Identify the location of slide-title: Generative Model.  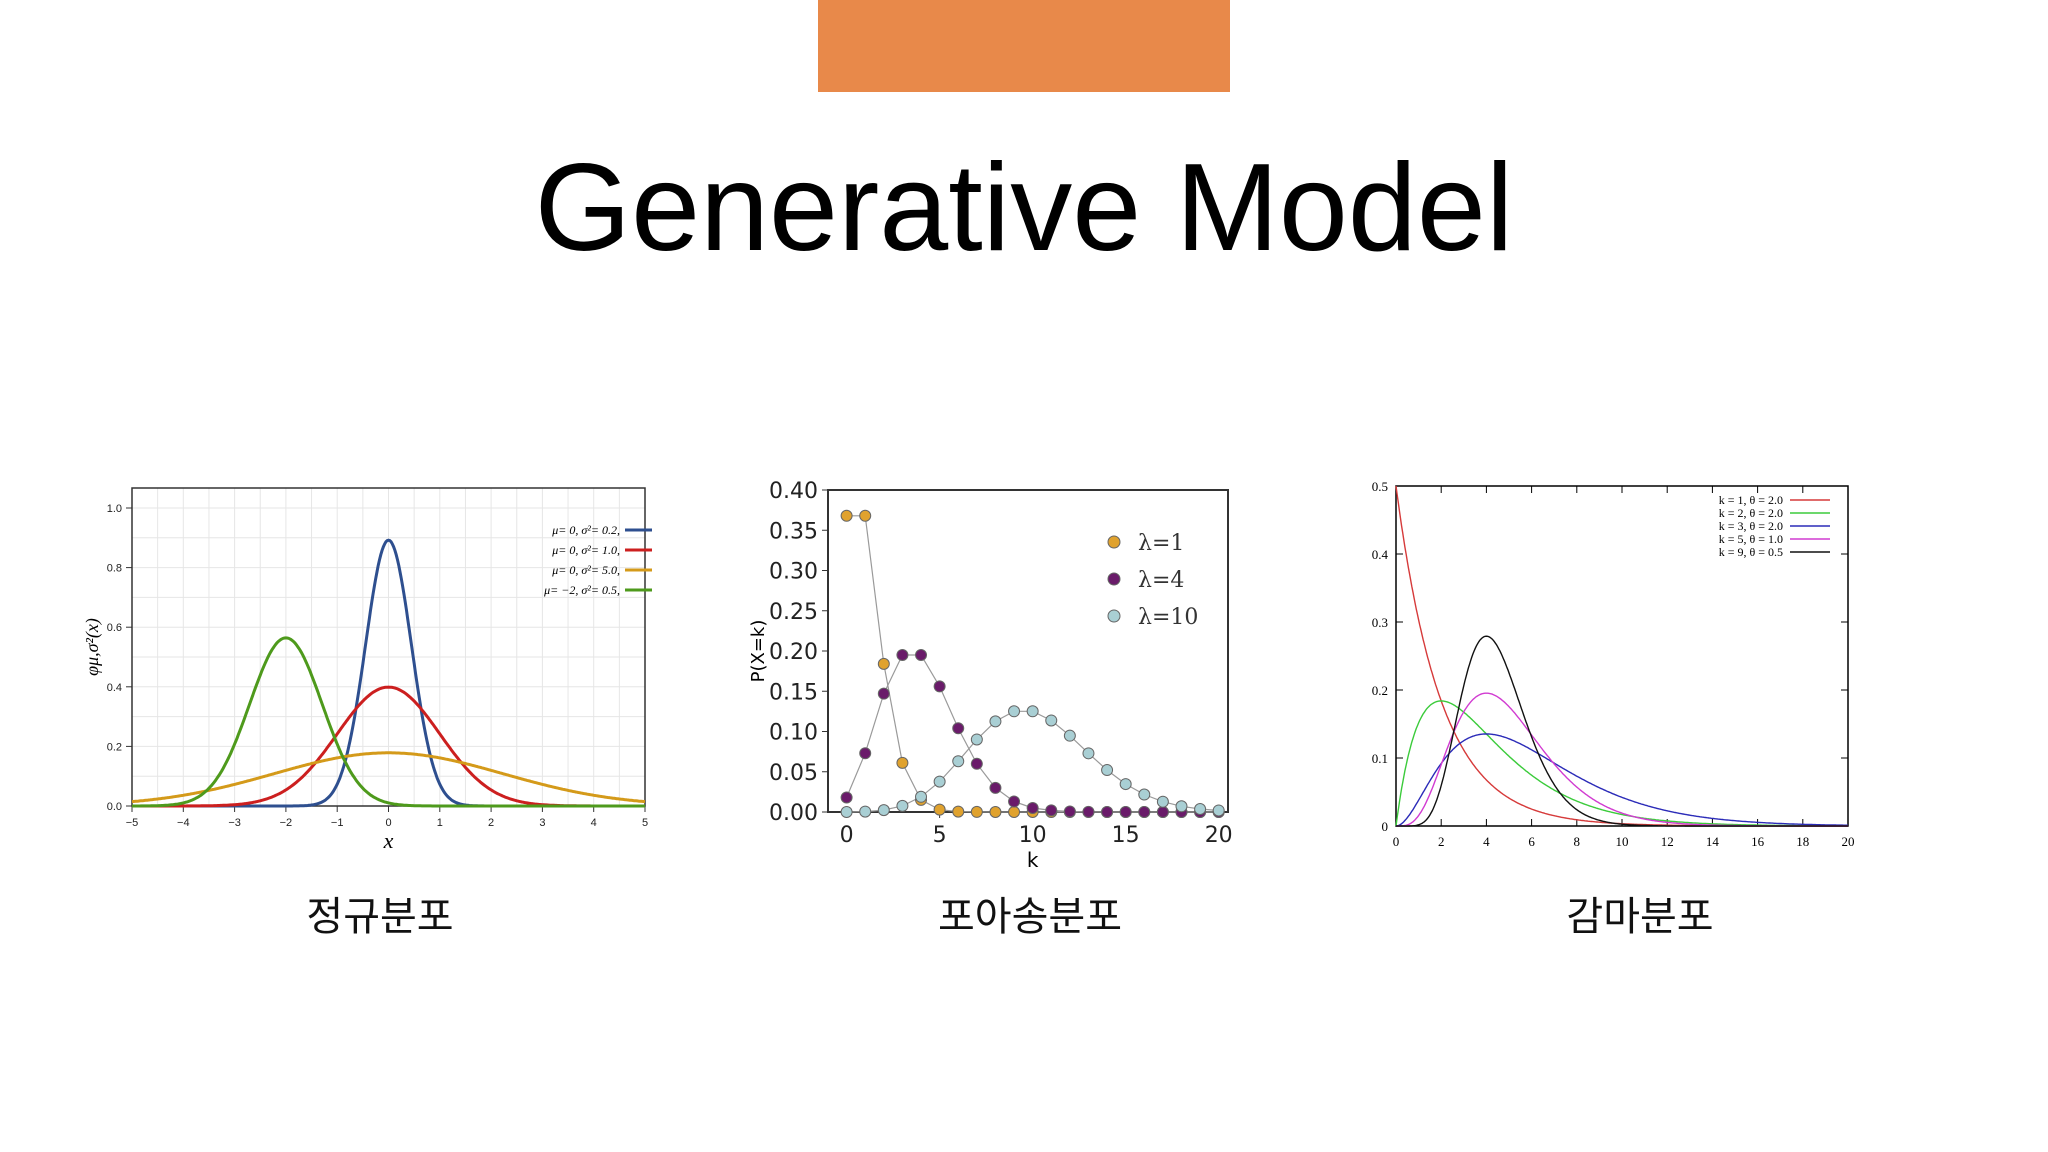
(1024, 208).